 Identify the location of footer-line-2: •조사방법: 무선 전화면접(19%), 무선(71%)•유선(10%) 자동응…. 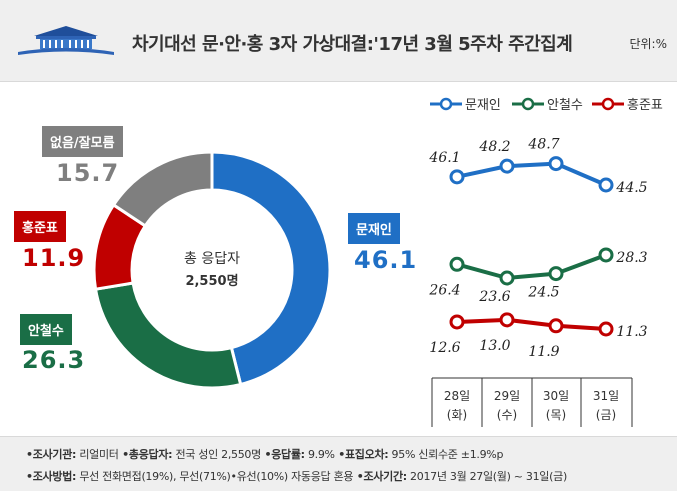
(296, 476).